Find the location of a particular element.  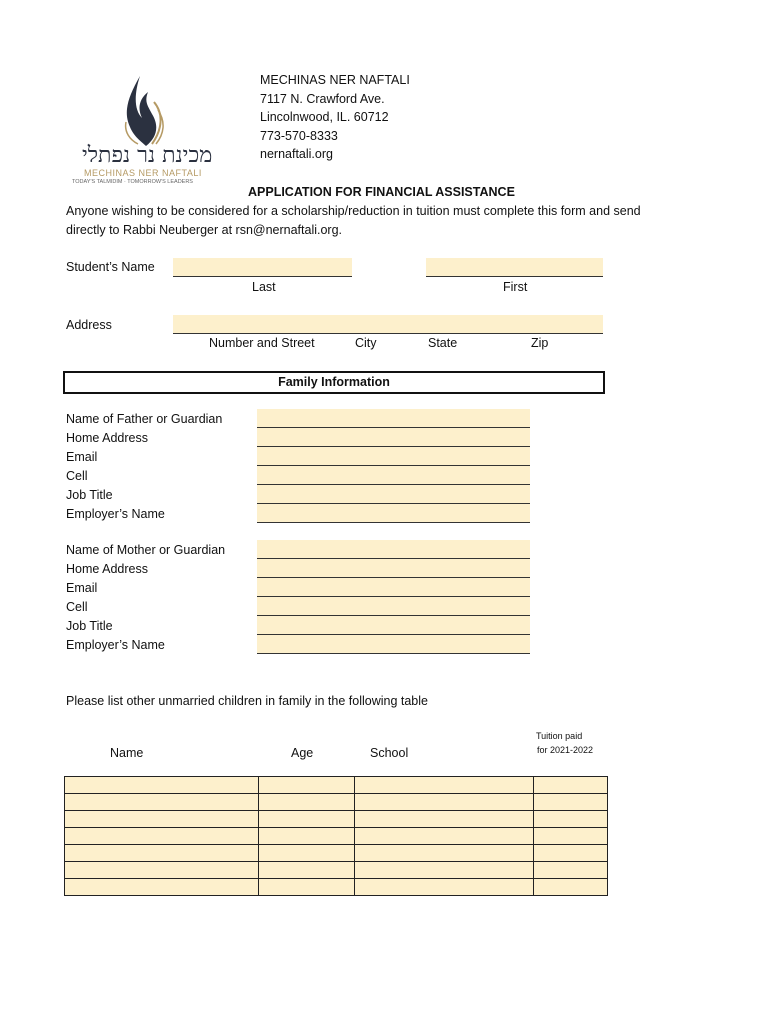

col-header-school: School is located at coordinates (389, 753).